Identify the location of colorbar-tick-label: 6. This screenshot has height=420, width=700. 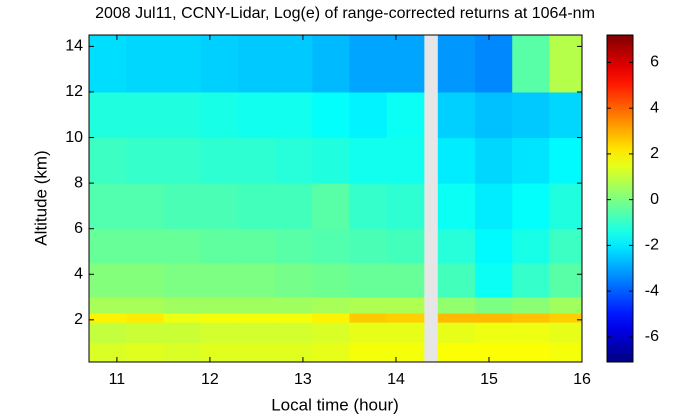
(654, 62).